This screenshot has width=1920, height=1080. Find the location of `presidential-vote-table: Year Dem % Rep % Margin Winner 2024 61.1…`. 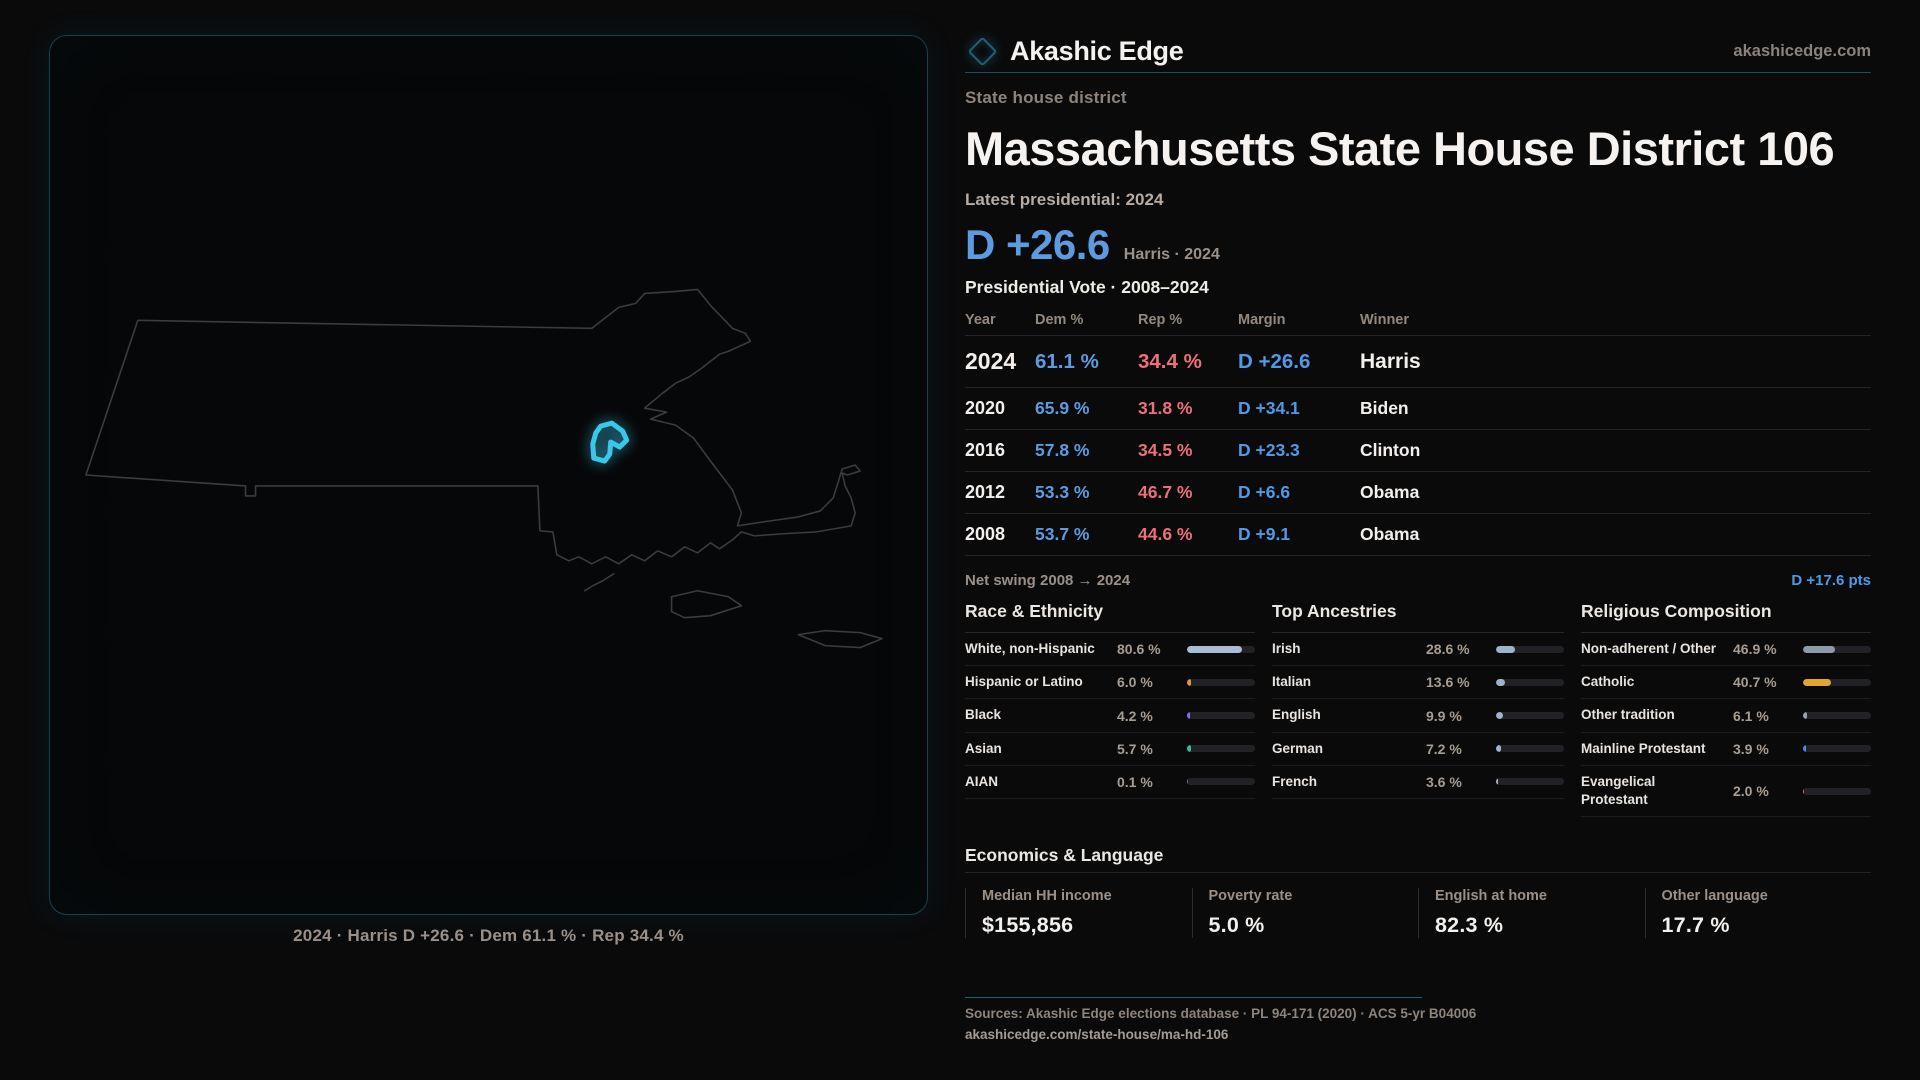

presidential-vote-table: Year Dem % Rep % Margin Winner 2024 61.1… is located at coordinates (1418, 430).